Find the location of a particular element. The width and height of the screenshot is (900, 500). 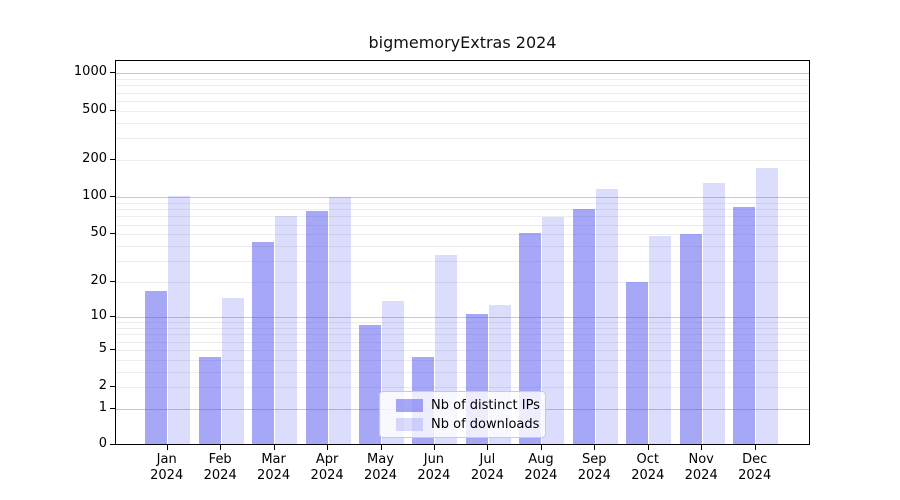

x-tick-label: Mar 2024 is located at coordinates (274, 467).